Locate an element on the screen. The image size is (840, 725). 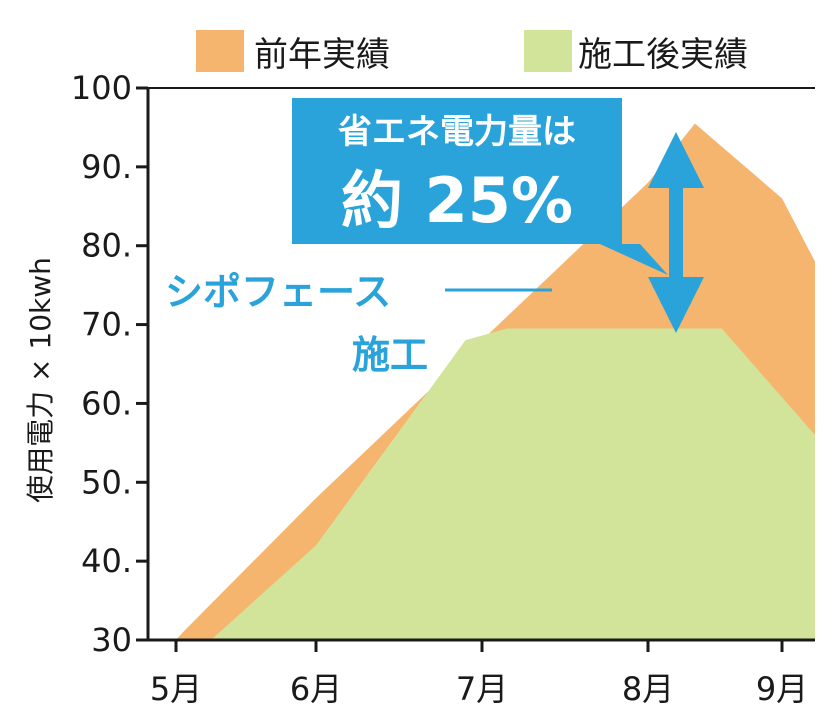
x-tick-label: 9月 is located at coordinates (782, 689).